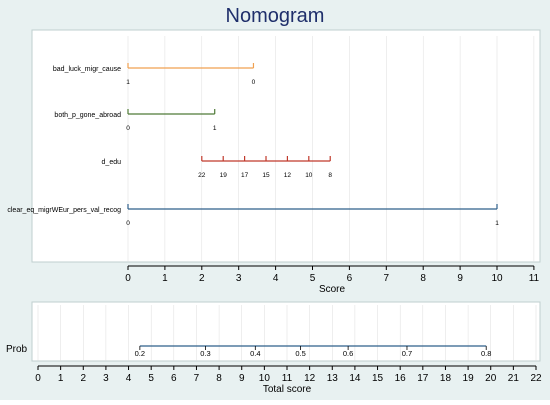 The height and width of the screenshot is (405, 550). What do you see at coordinates (217, 167) in the screenshot?
I see `variable-row: d_edu 22 19 17 15 12 10 8` at bounding box center [217, 167].